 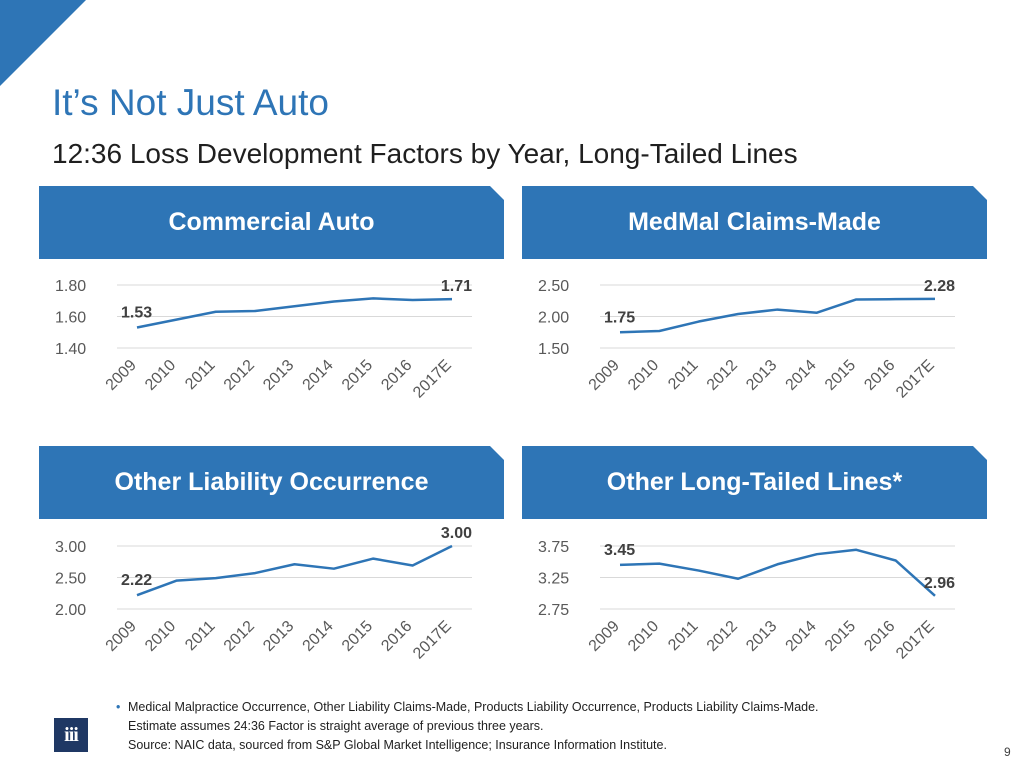 I want to click on data-label: 2.28, so click(x=939, y=286).